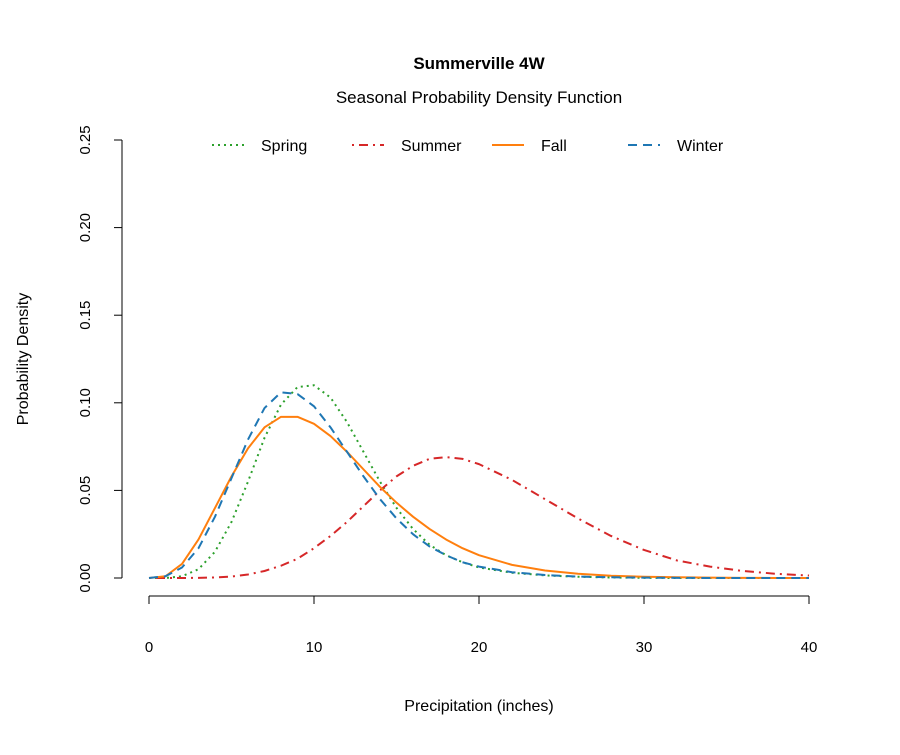 The width and height of the screenshot is (900, 755). I want to click on x-tick-label: 30, so click(644, 647).